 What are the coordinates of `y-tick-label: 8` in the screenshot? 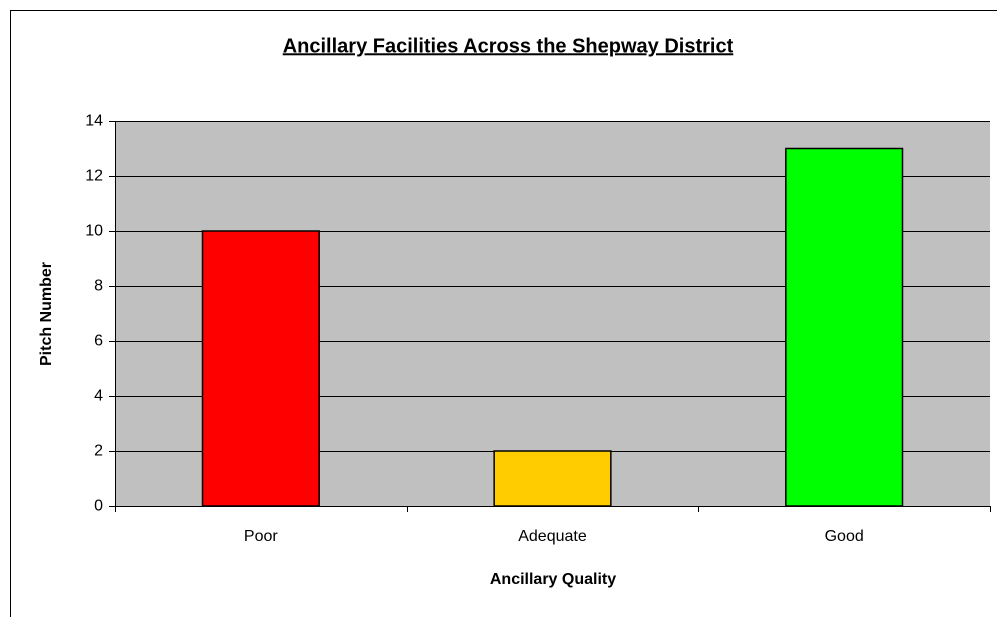 It's located at (98, 286).